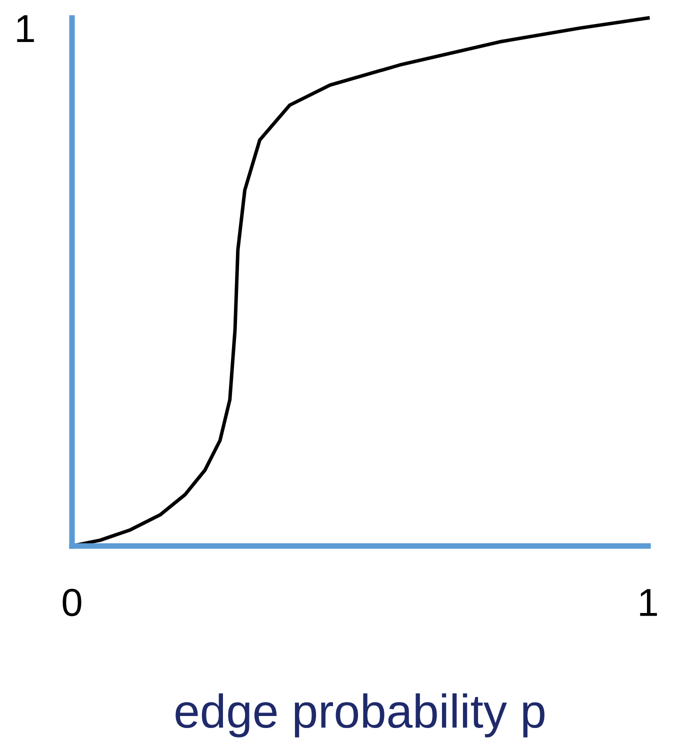  I want to click on x-axis-title: edge probability p, so click(360, 715).